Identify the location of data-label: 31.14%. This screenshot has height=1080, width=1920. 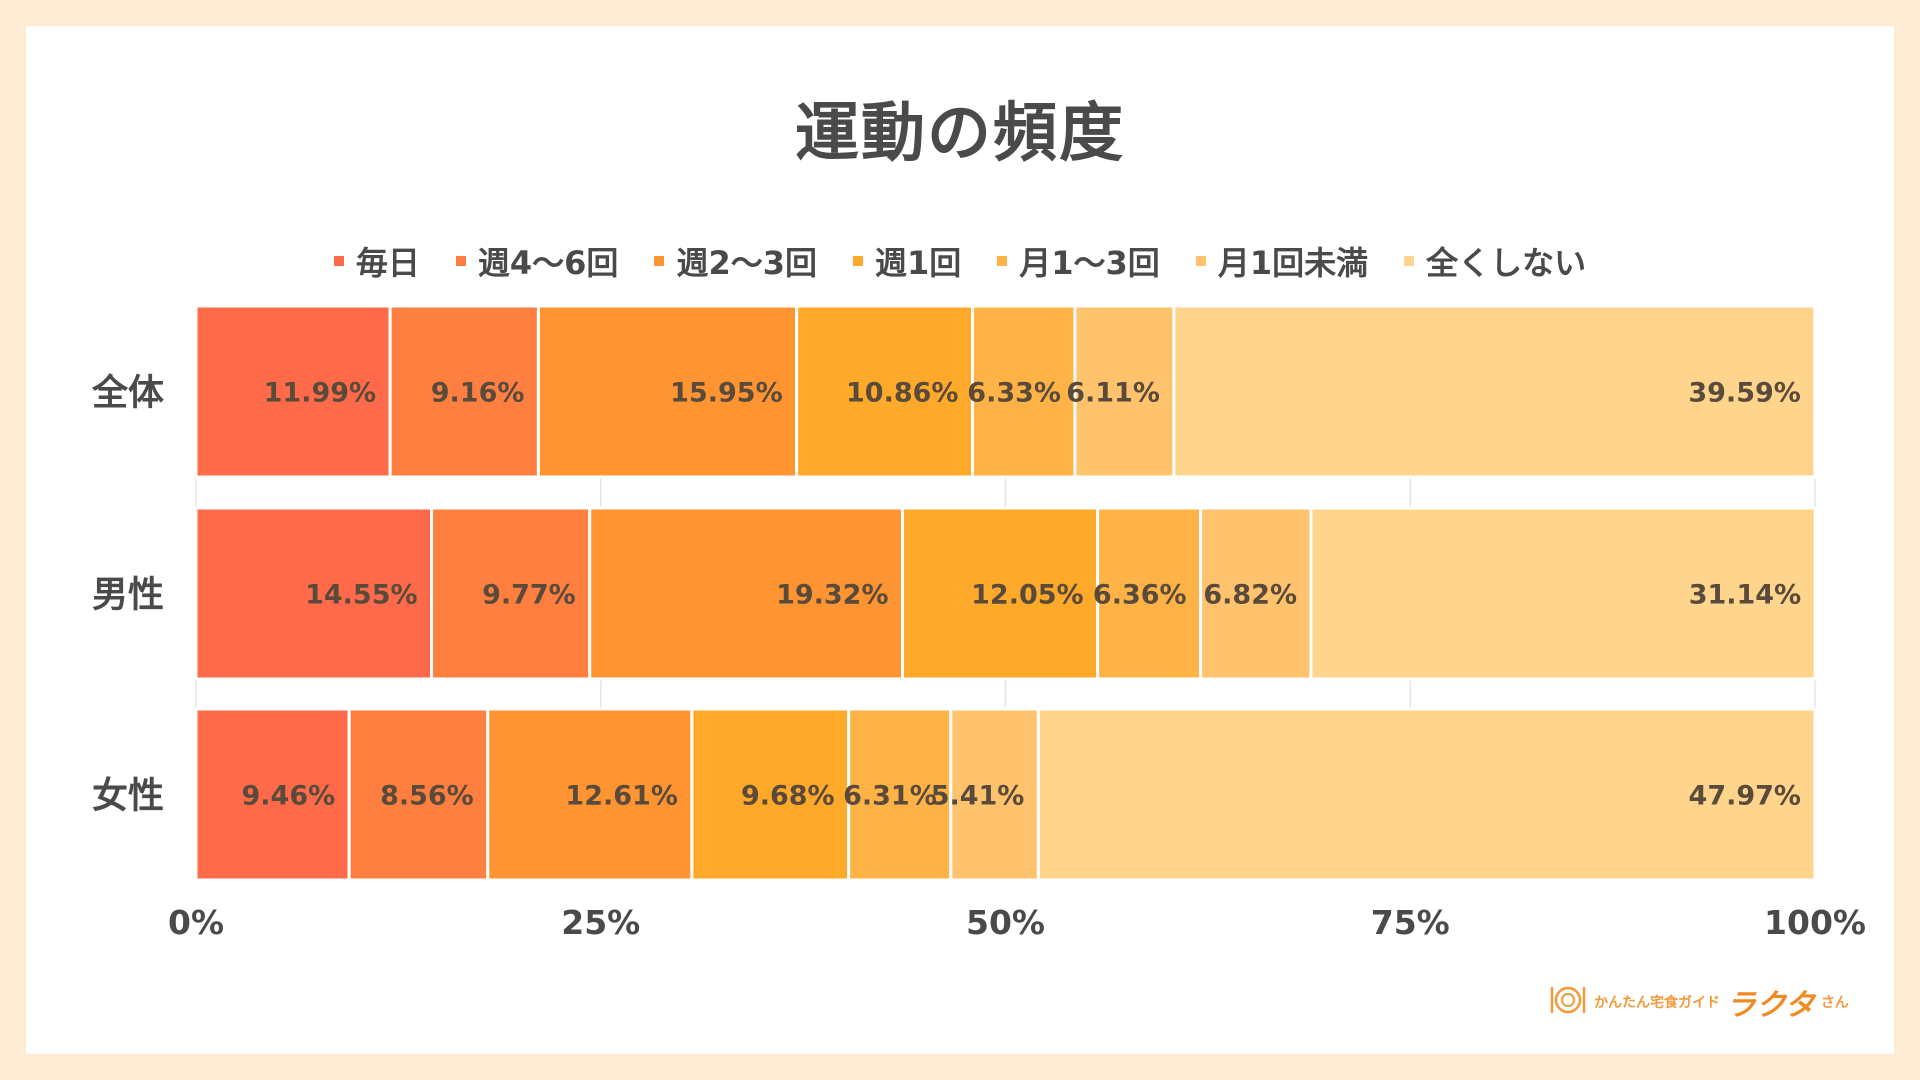
(1745, 595).